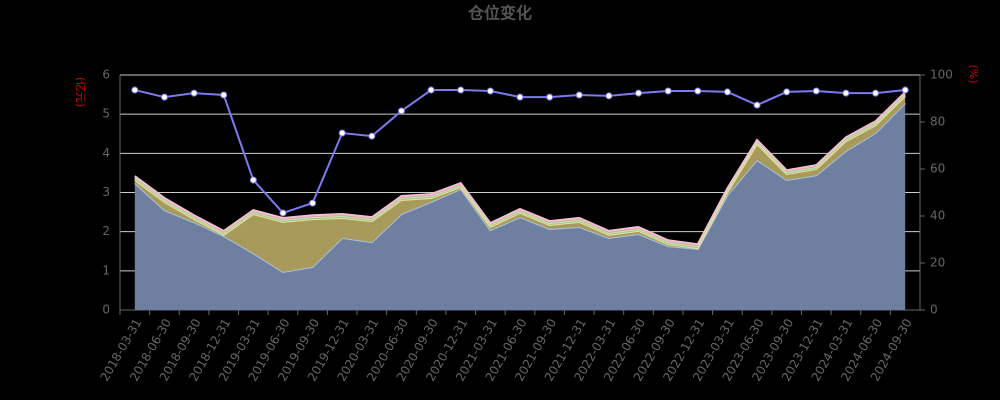 This screenshot has width=1000, height=400. What do you see at coordinates (106, 153) in the screenshot?
I see `y-tick-label: 4` at bounding box center [106, 153].